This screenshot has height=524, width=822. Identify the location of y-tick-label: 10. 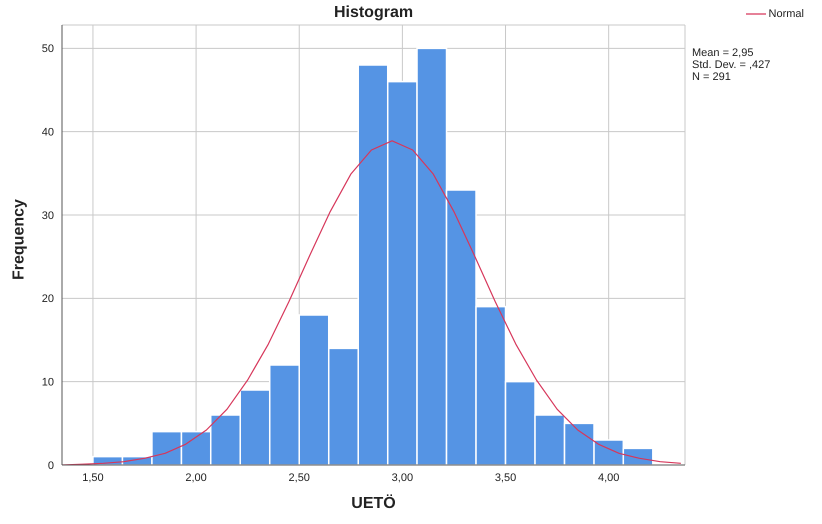
(48, 382).